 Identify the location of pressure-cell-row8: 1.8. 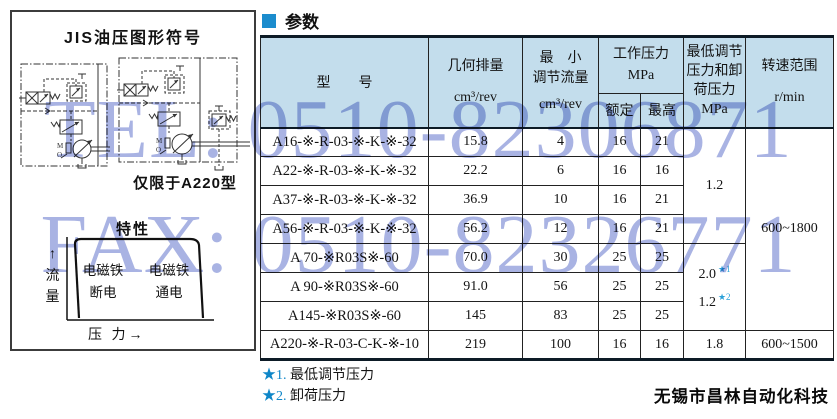
(714, 345).